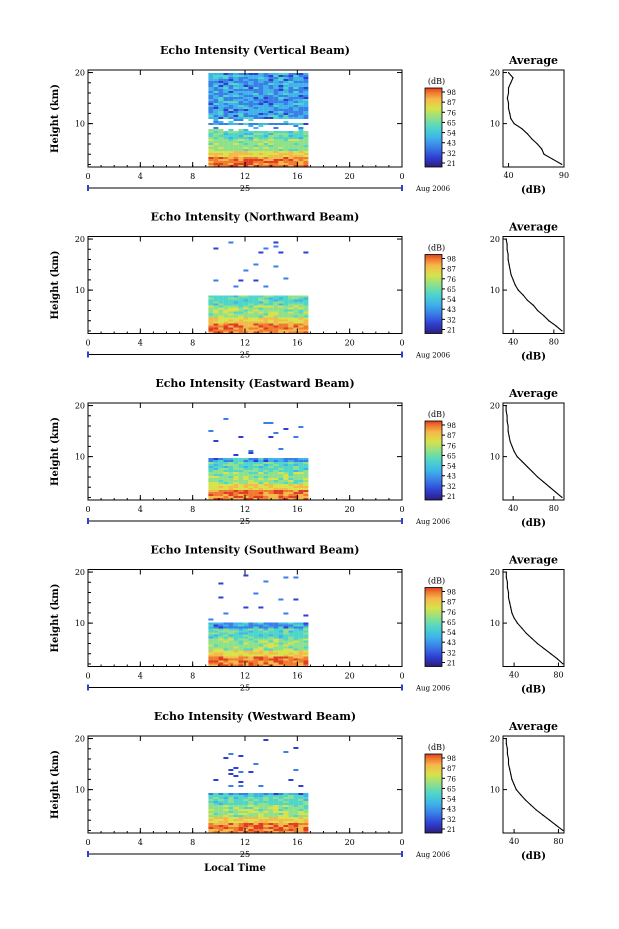 This screenshot has width=619, height=929. What do you see at coordinates (558, 675) in the screenshot?
I see `profile-x-tick-label: 80` at bounding box center [558, 675].